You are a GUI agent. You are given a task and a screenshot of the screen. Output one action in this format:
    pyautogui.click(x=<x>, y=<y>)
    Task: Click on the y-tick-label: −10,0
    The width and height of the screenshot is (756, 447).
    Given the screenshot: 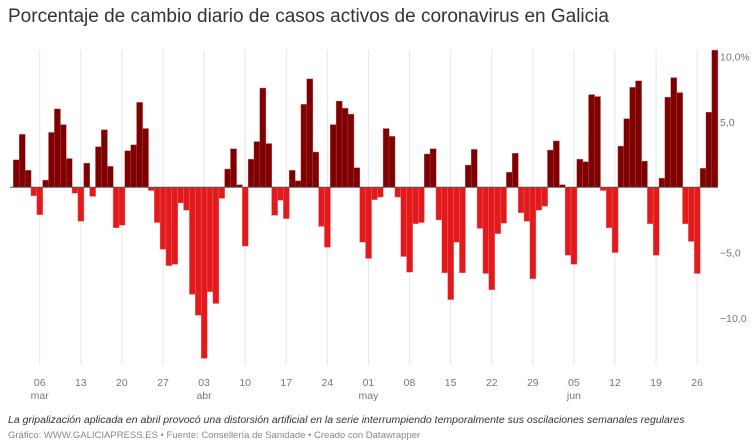 What is the action you would take?
    pyautogui.click(x=733, y=319)
    